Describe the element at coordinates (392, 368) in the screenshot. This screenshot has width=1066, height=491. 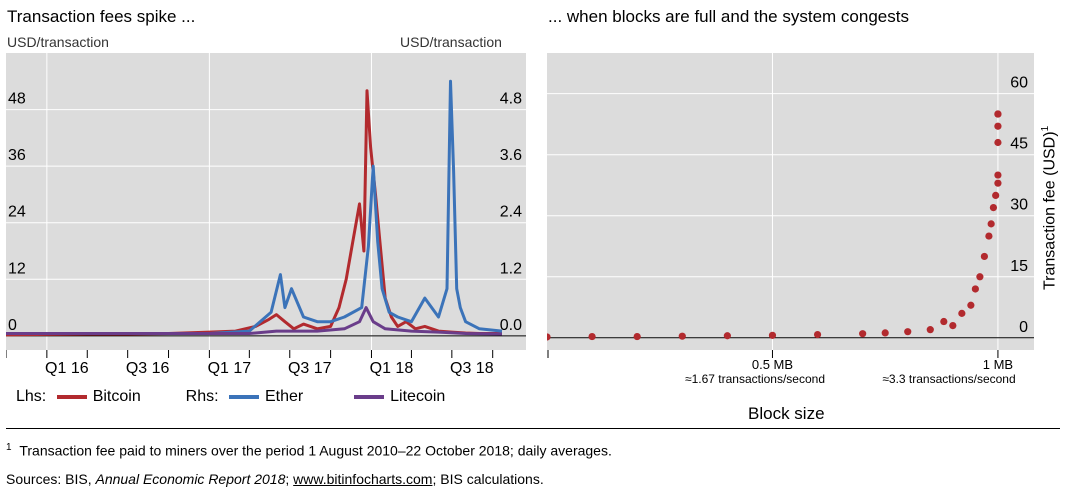
I see `left-x-tick-label: Q1 18` at that location.